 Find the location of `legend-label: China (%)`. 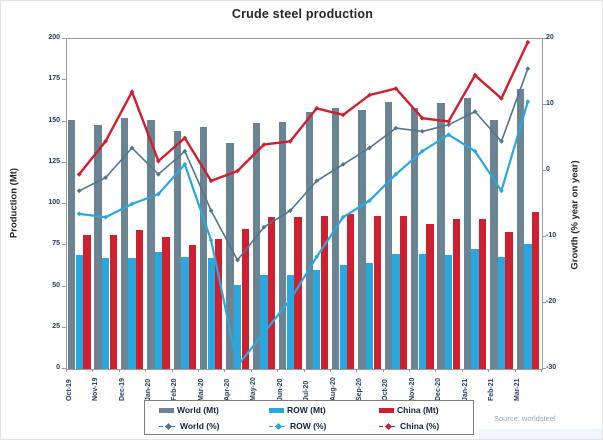

legend-label: China (%) is located at coordinates (420, 426).